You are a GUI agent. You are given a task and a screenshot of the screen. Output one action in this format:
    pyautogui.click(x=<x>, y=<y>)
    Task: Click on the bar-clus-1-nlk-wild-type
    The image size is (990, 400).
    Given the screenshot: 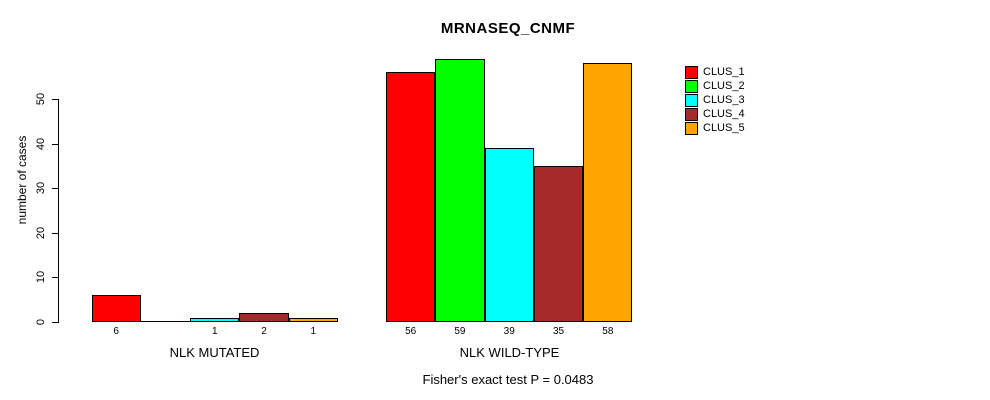 What is the action you would take?
    pyautogui.click(x=411, y=197)
    